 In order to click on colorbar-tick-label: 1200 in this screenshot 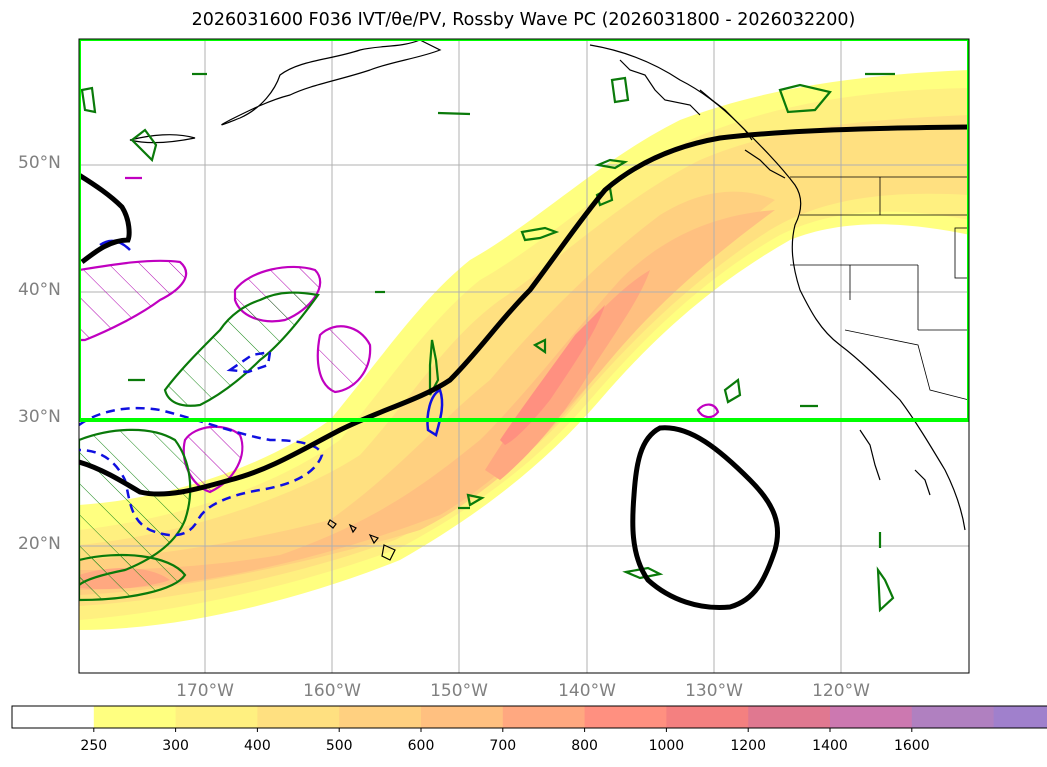, I will do `click(748, 746)`.